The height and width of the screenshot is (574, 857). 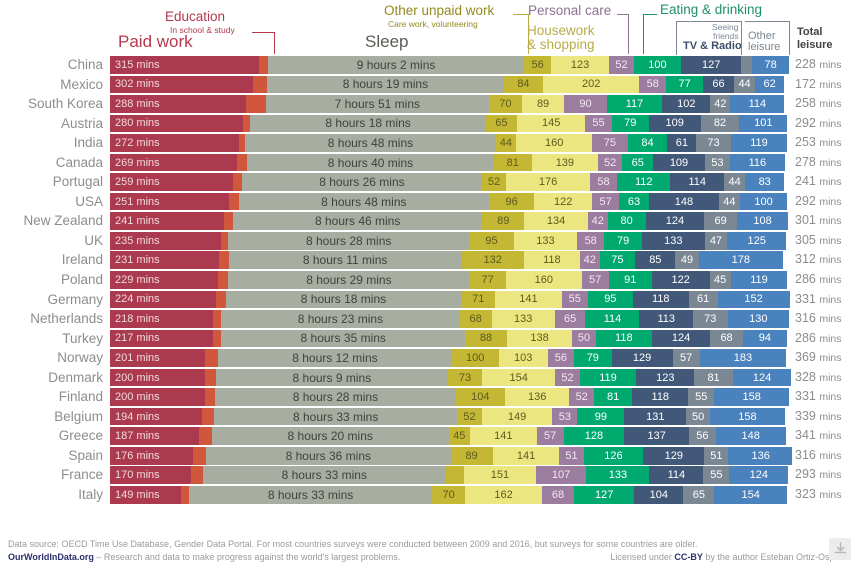 What do you see at coordinates (763, 201) in the screenshot?
I see `bar-segment-other-leisure: 100` at bounding box center [763, 201].